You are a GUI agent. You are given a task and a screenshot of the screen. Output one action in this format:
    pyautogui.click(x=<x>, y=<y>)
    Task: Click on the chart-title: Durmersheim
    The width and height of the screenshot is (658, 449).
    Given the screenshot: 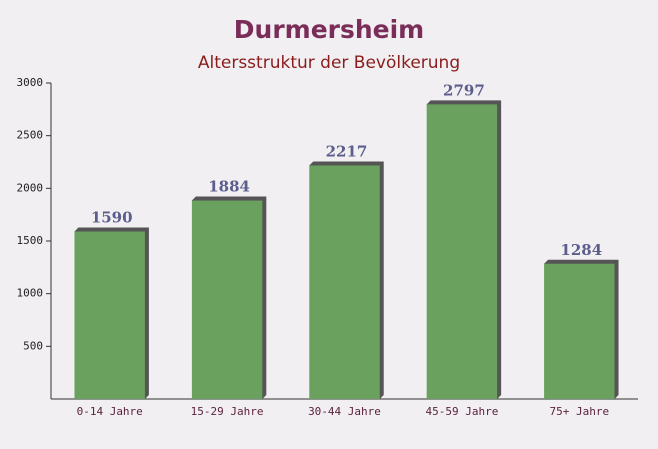 What is the action you would take?
    pyautogui.click(x=329, y=29)
    